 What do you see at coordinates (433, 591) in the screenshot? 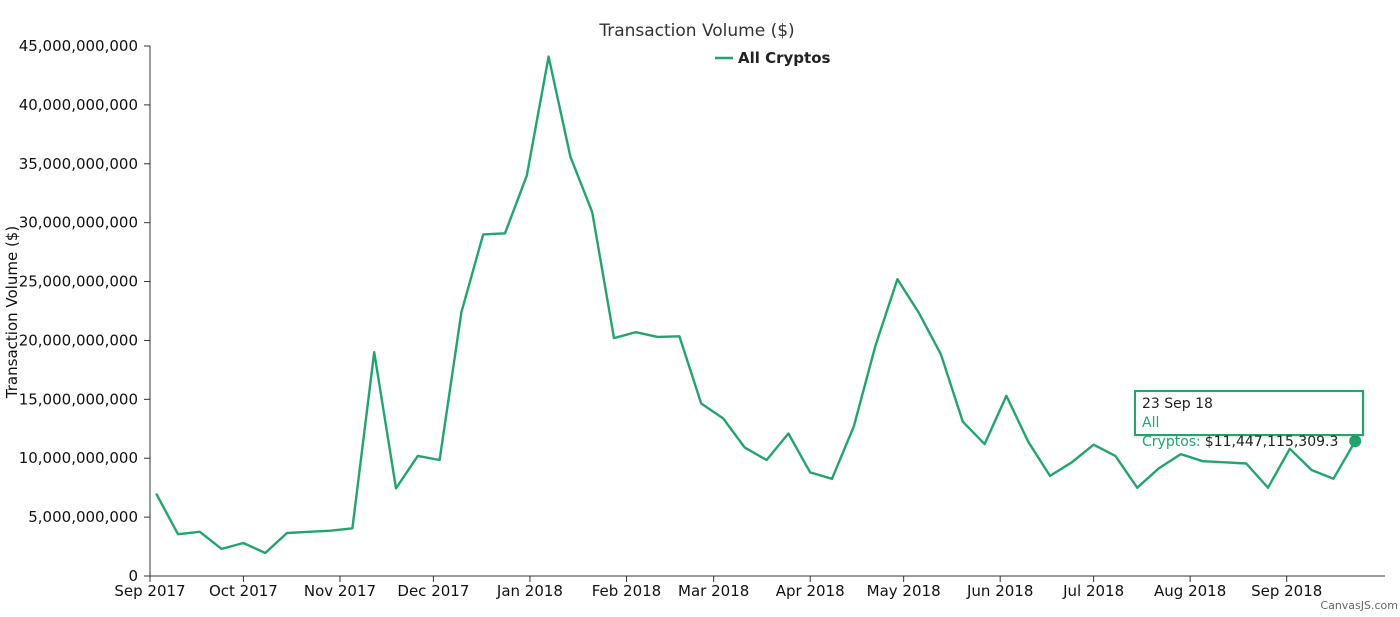
I see `x-tick-label: Dec 2017` at bounding box center [433, 591].